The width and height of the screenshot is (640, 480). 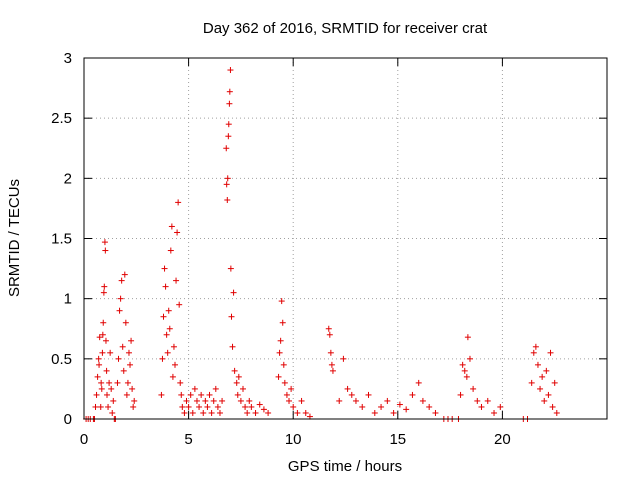 What do you see at coordinates (14, 238) in the screenshot?
I see `y-axis-label: SRMTID / TECUs` at bounding box center [14, 238].